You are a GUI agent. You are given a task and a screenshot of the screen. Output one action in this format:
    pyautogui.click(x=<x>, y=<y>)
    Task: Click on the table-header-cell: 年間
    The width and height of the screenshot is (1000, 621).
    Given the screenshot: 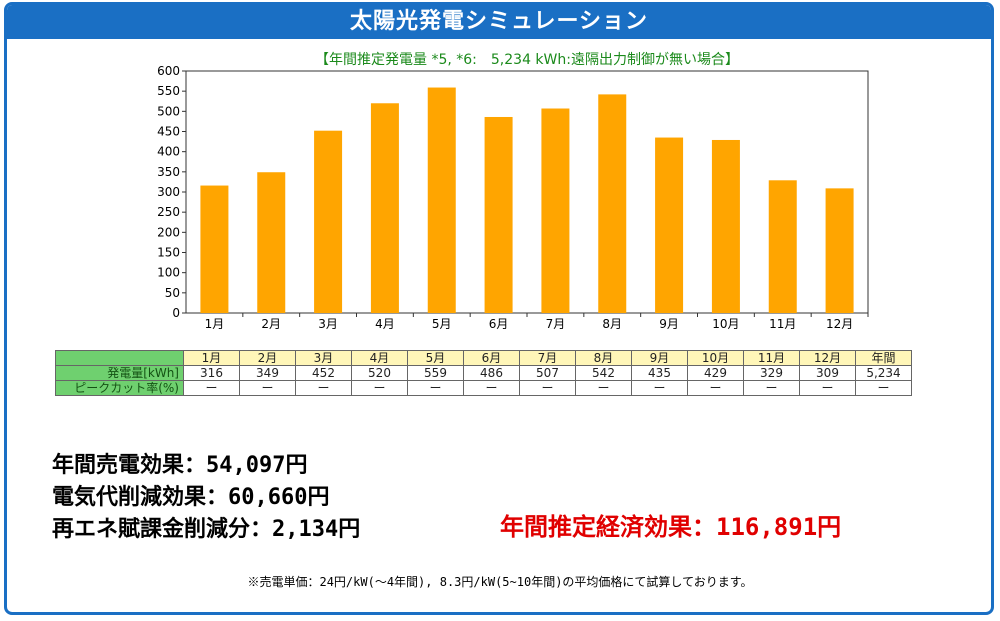 What is the action you would take?
    pyautogui.click(x=883, y=358)
    